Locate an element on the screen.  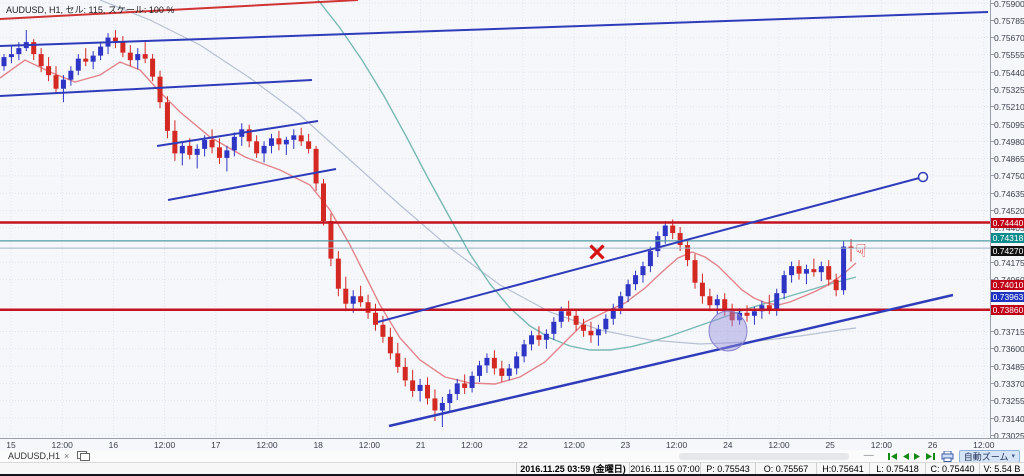
time-tick-label: 24 is located at coordinates (728, 445).